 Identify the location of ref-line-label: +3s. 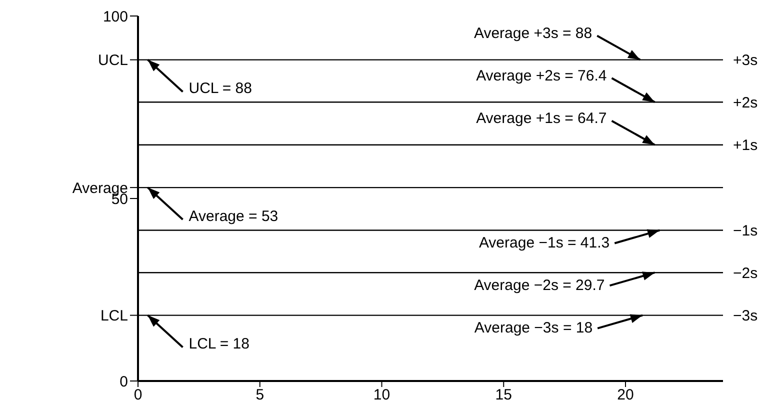
(745, 61).